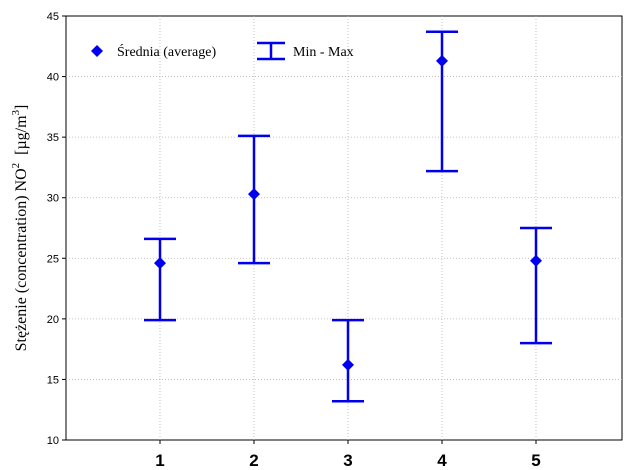  What do you see at coordinates (535, 460) in the screenshot?
I see `x-tick-label: 5` at bounding box center [535, 460].